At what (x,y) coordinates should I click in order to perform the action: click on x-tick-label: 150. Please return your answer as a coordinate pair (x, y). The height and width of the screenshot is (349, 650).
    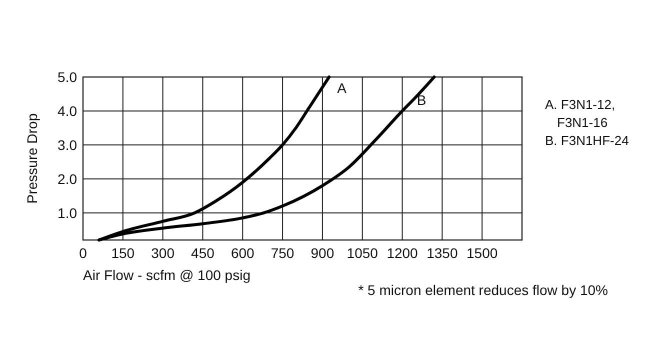
    Looking at the image, I should click on (123, 253).